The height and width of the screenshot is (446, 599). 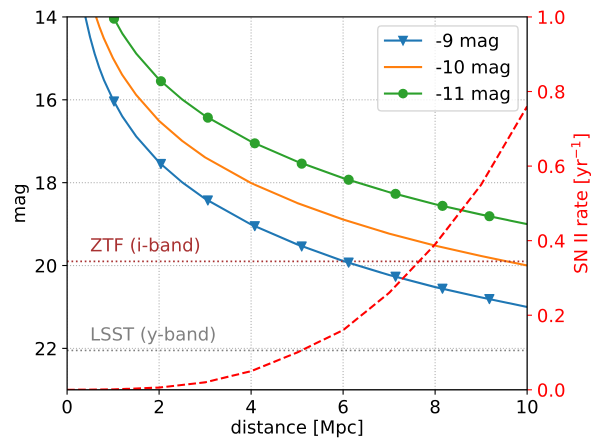 I want to click on x-tick-label: 6, so click(x=343, y=407).